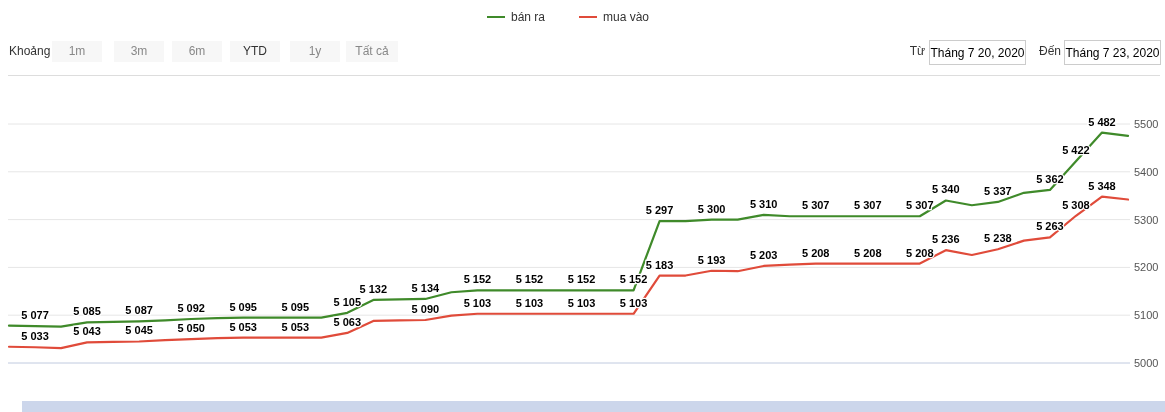  Describe the element at coordinates (946, 239) in the screenshot. I see `data-label: 5 236` at that location.